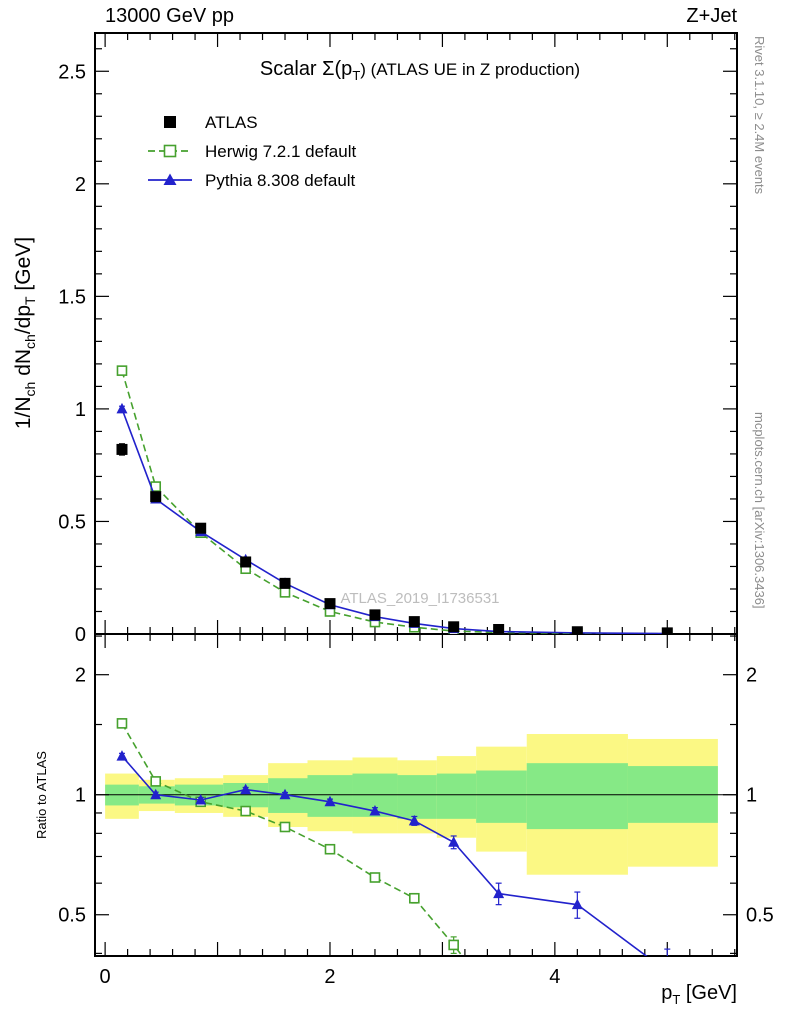  I want to click on main-y-axis-label: 1/Nch dNch/dpT [GeV], so click(25, 333).